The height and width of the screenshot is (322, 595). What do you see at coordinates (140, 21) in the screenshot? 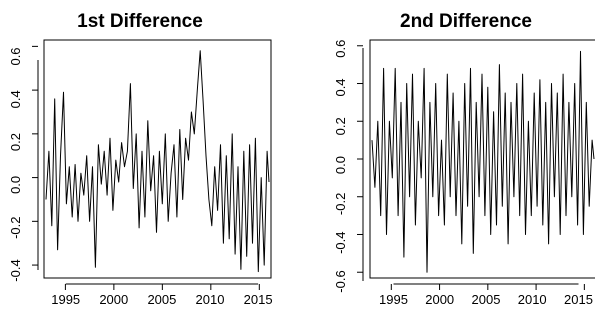
I see `chart-title: 1st Difference` at bounding box center [140, 21].